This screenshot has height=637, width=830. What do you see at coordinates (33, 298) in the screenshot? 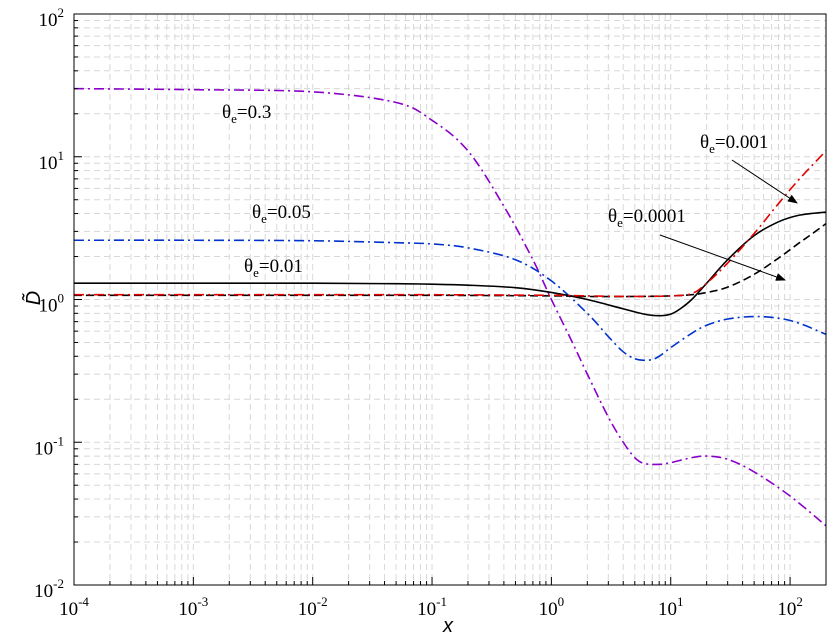
I see `y-axis-label: D̃` at bounding box center [33, 298].